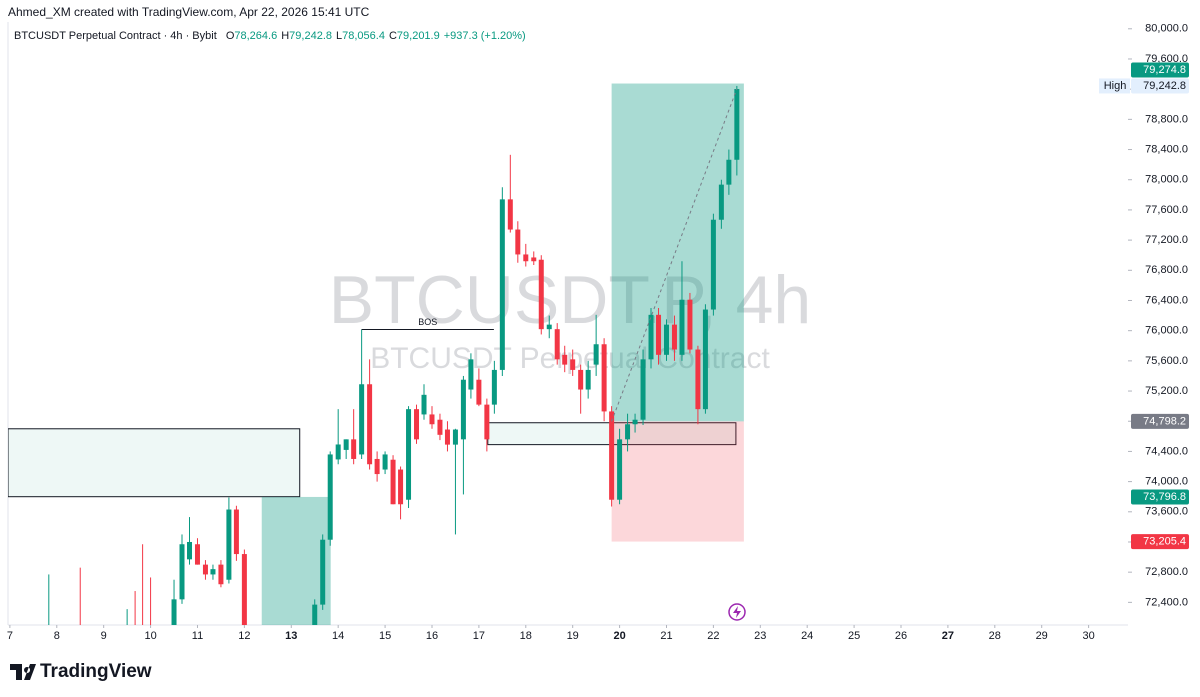 This screenshot has width=1200, height=697. I want to click on chart-title: BTCUSDT Perpetual Contract · 4h · Bybit, so click(115, 36).